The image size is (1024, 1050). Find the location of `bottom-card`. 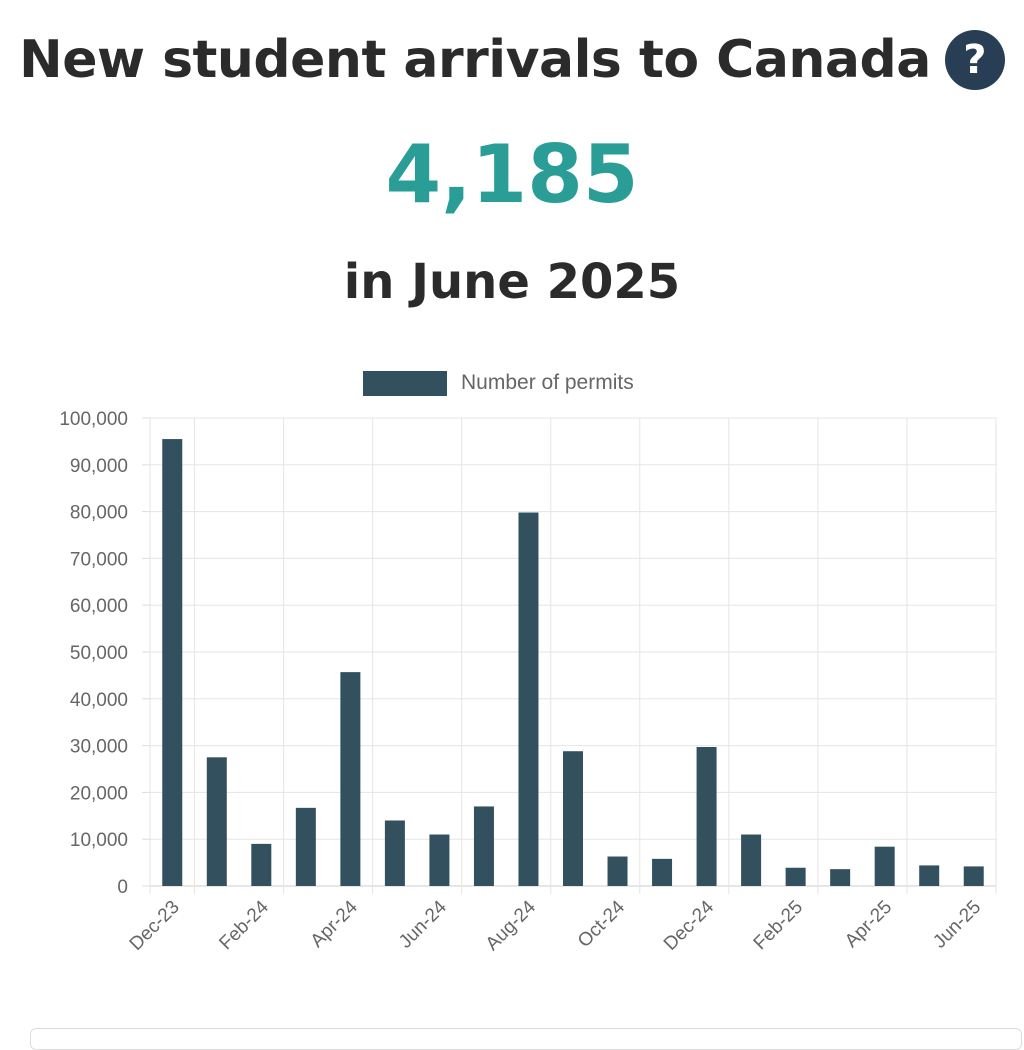

bottom-card is located at coordinates (526, 1039).